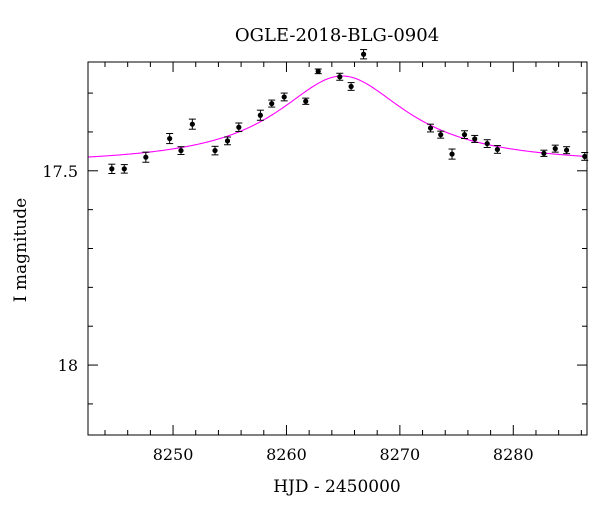  I want to click on x-tick-label: 8260, so click(286, 454).